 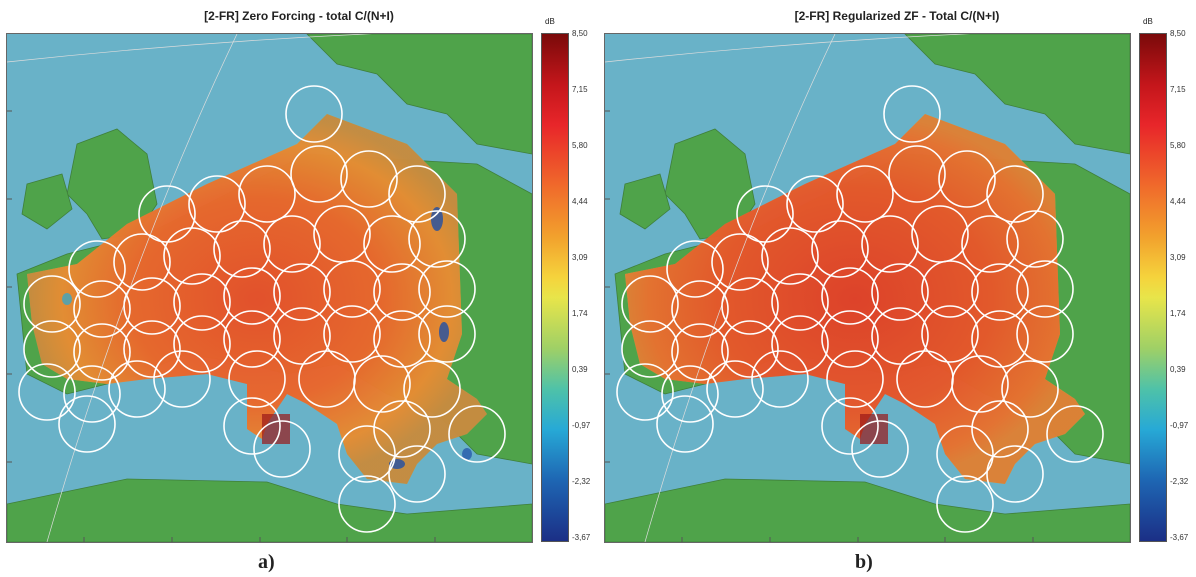 I want to click on subfigure-label: a), so click(x=266, y=562).